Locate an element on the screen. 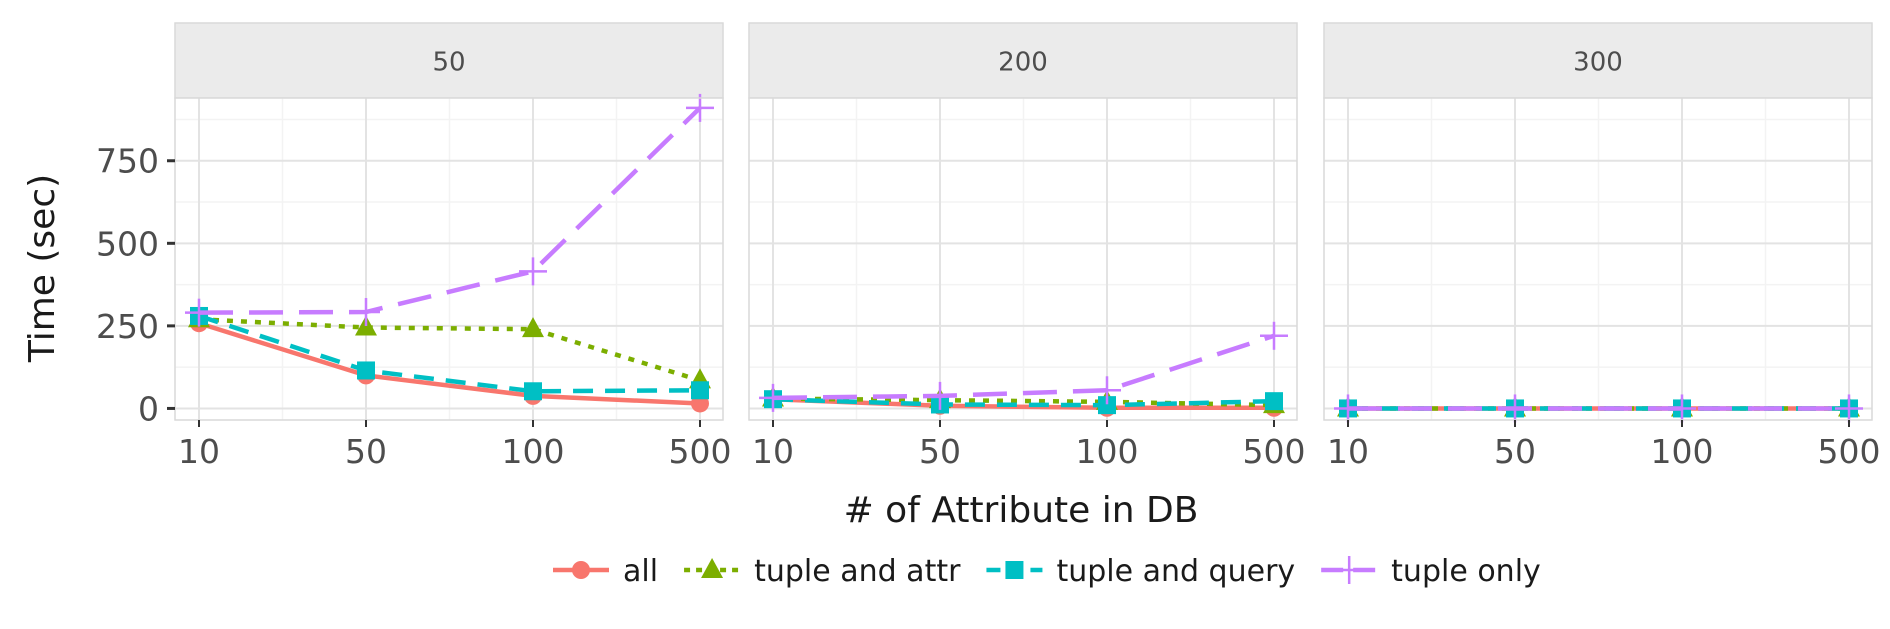 The image size is (1890, 629). legend-item: all is located at coordinates (605, 571).